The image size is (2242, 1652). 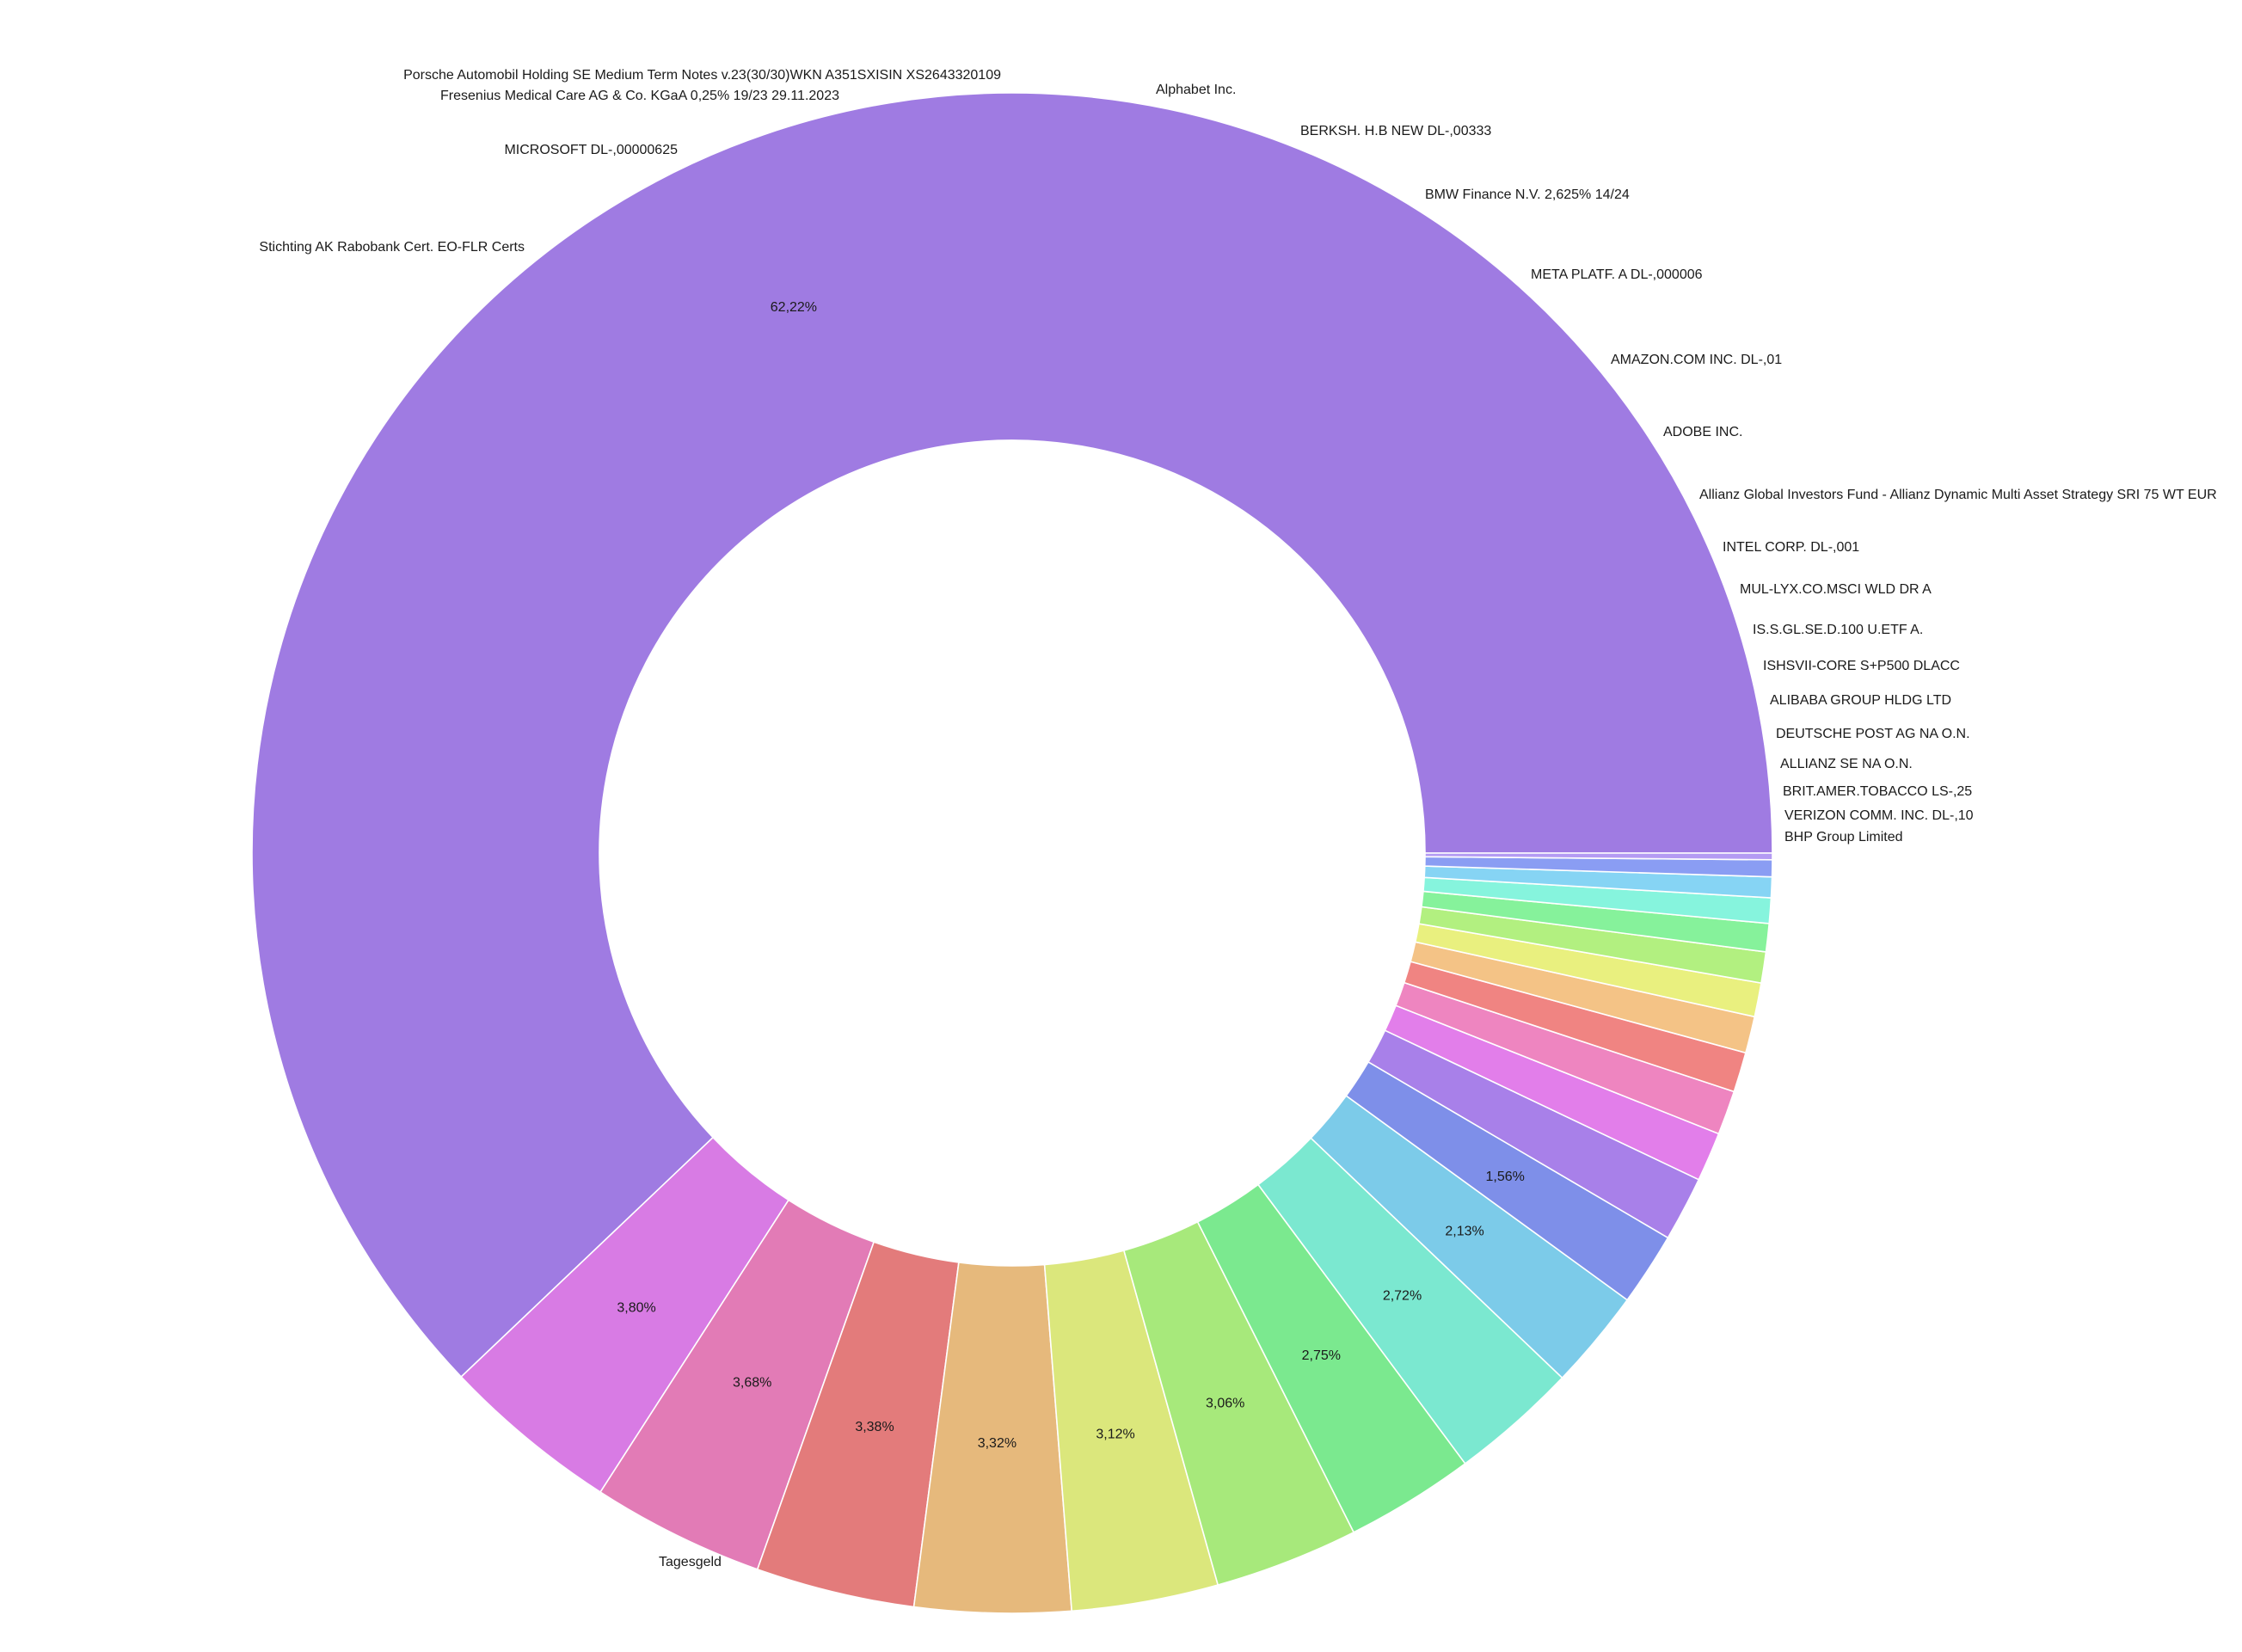 I want to click on value-label-bmw-finance-n-v-2-625-14-24: 2,75%, so click(x=1322, y=1355).